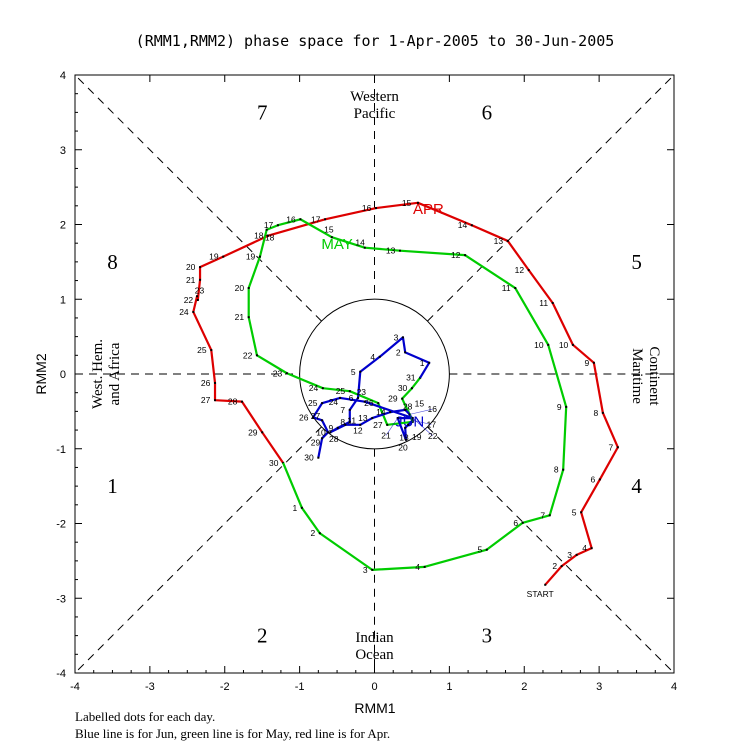 This screenshot has width=750, height=750. Describe the element at coordinates (391, 426) in the screenshot. I see `day-label-leader` at that location.